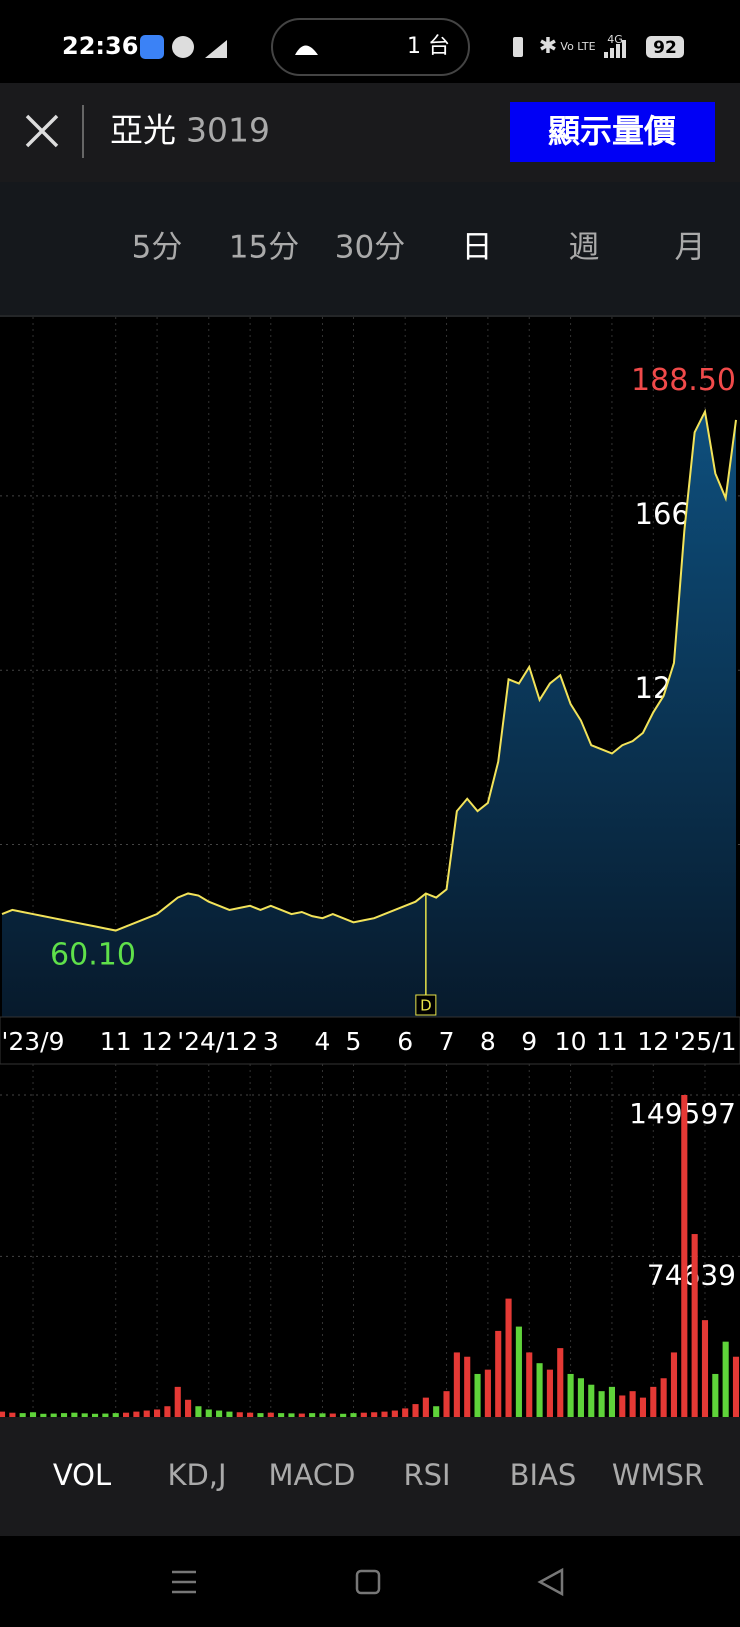 The width and height of the screenshot is (740, 1627). I want to click on x-tick-label: '24/1, so click(208, 1041).